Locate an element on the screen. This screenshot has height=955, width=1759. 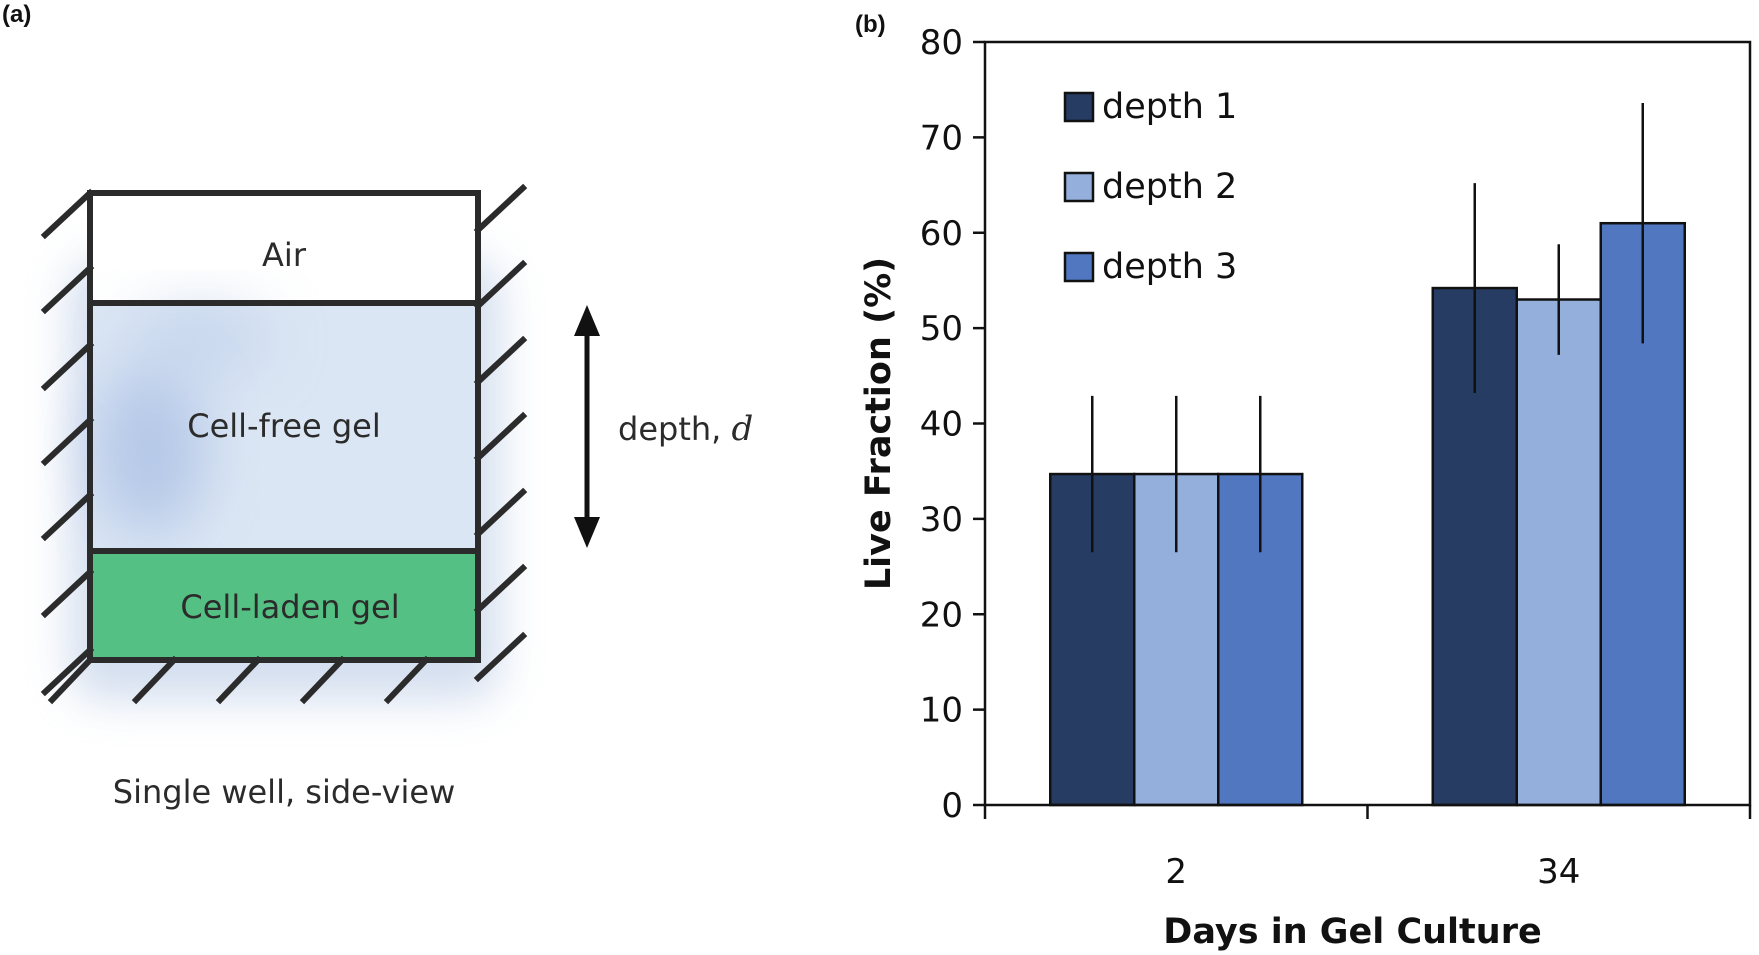
legend-label: depth 2 is located at coordinates (1169, 187).